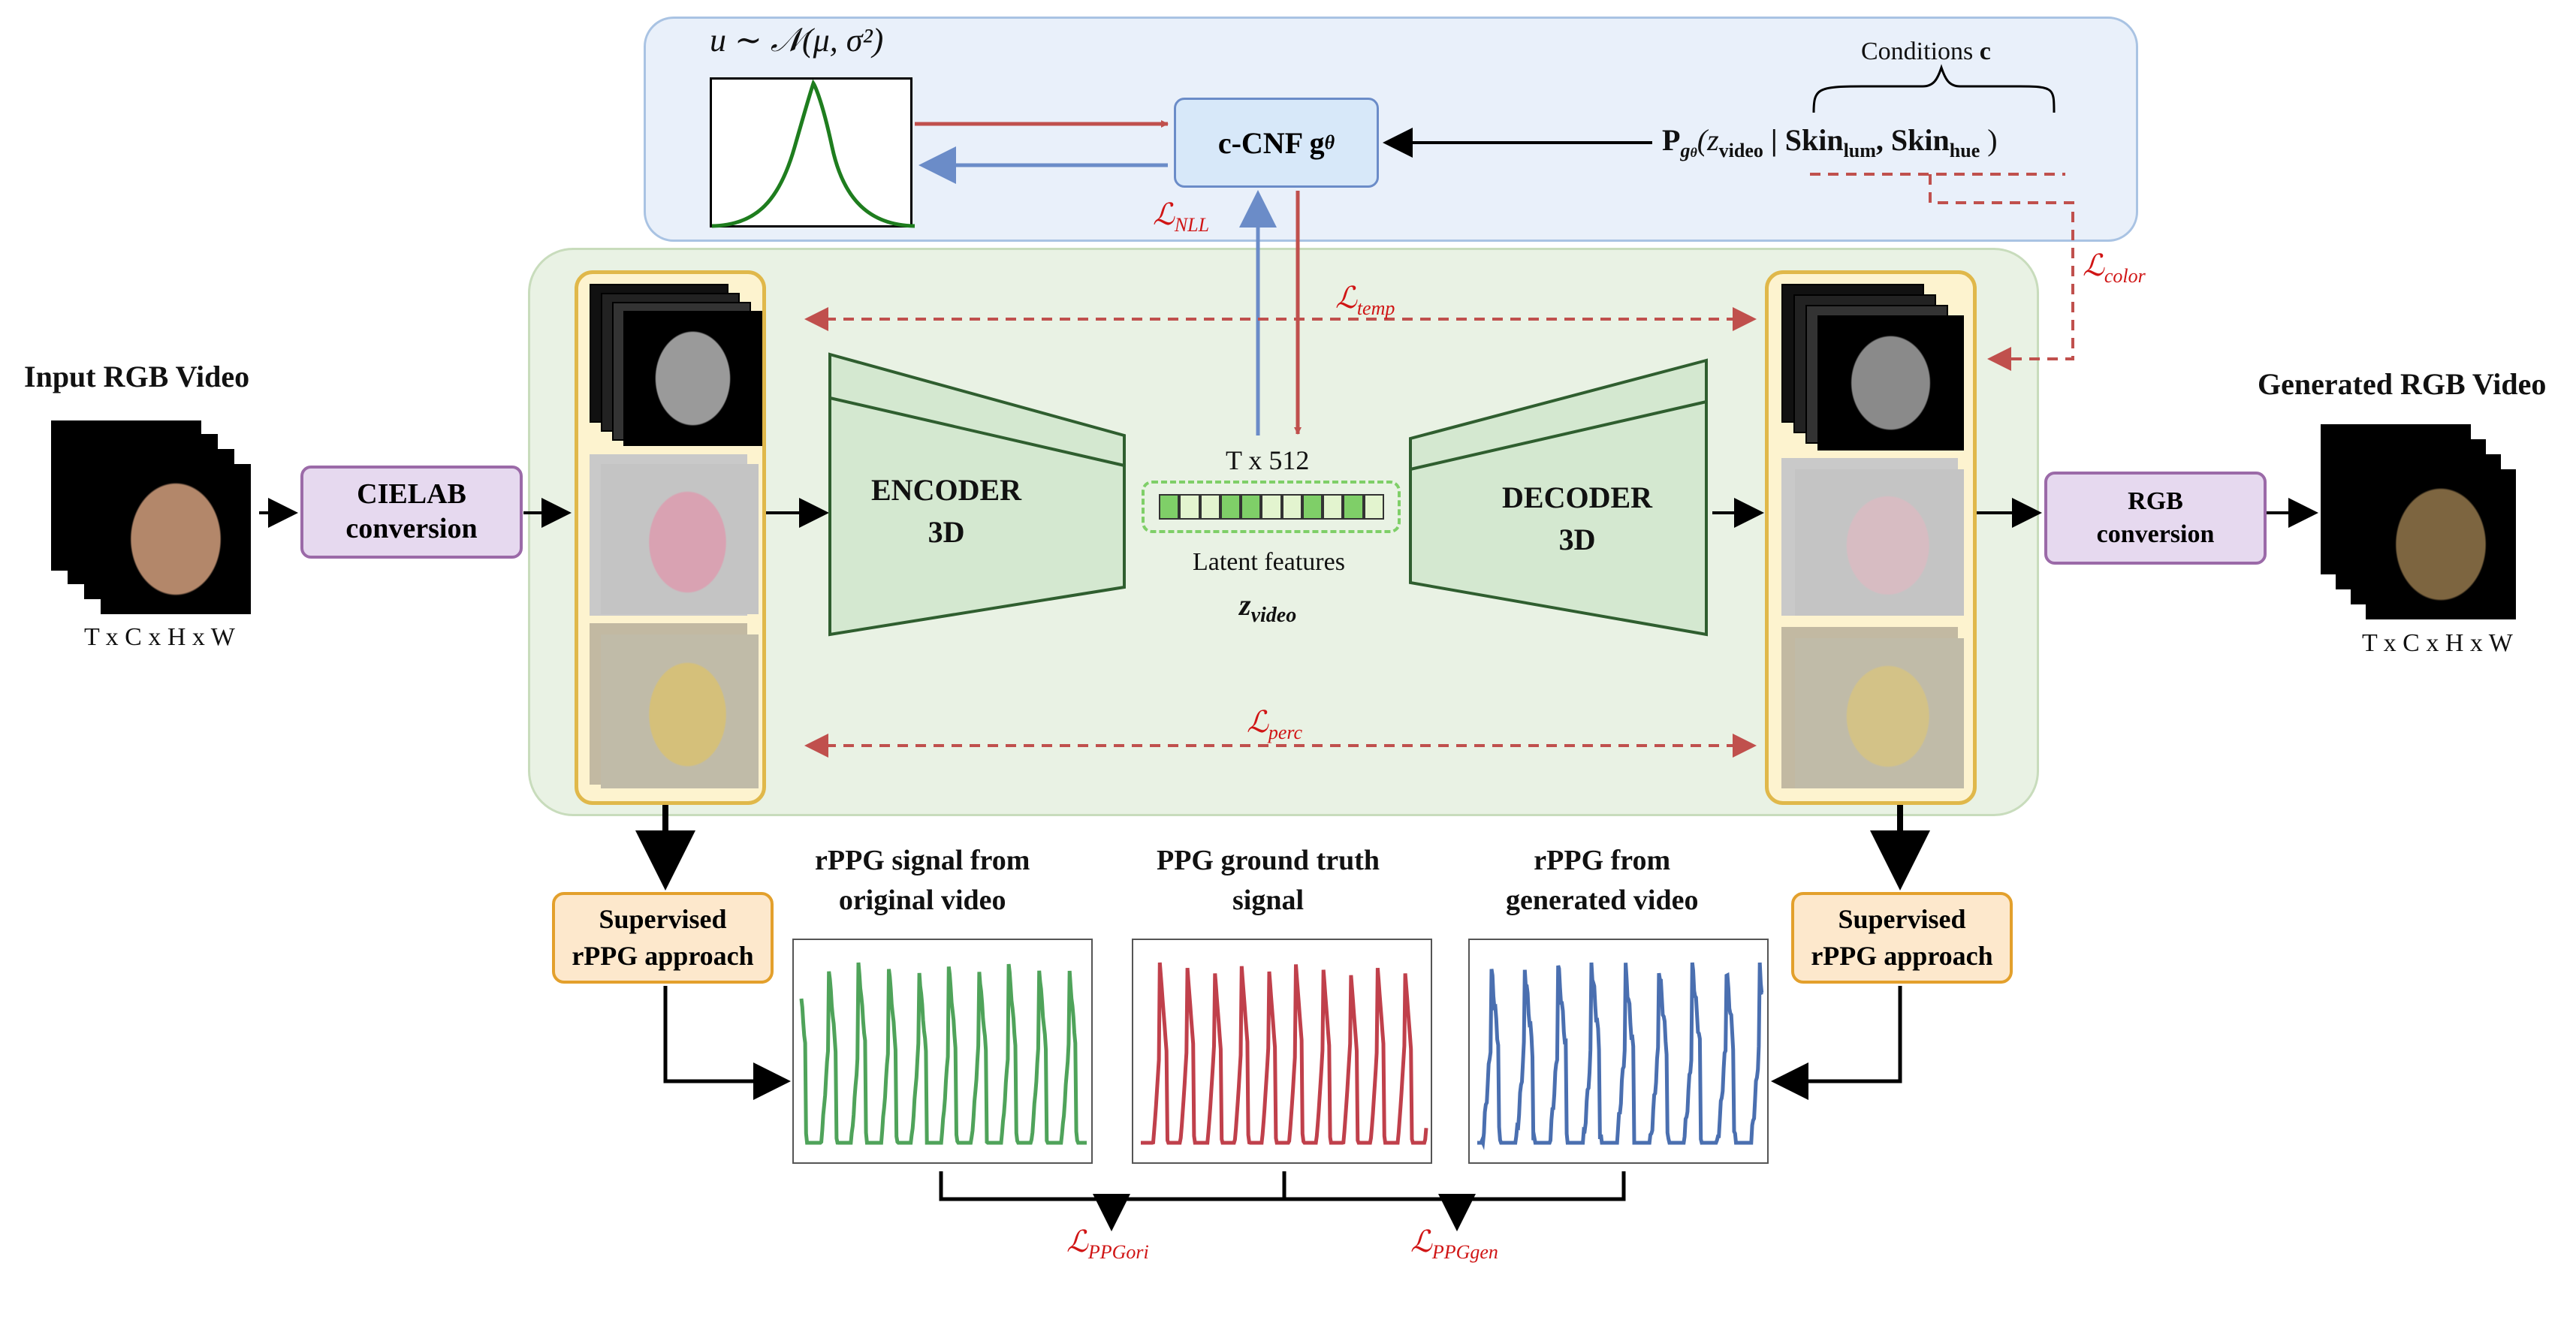  What do you see at coordinates (2114, 268) in the screenshot?
I see `color-loss-label: ℒcolor` at bounding box center [2114, 268].